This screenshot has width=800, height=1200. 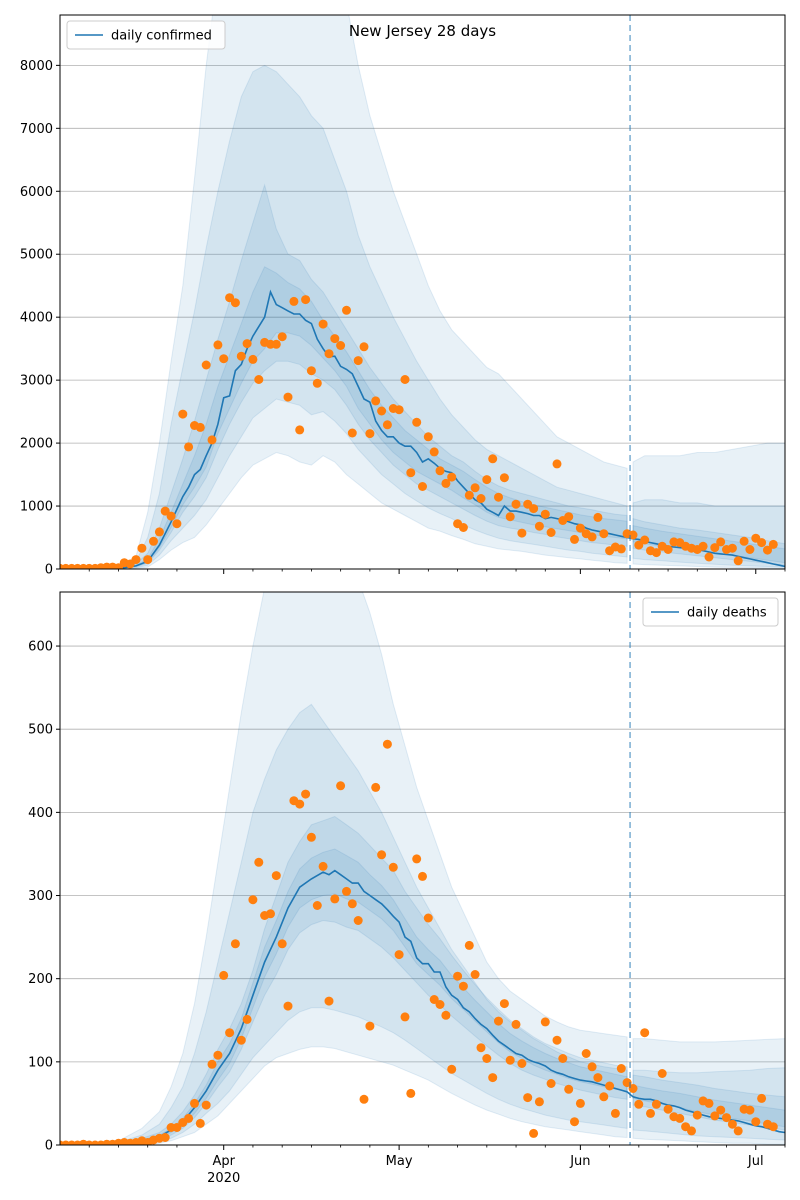 What do you see at coordinates (223, 1178) in the screenshot?
I see `x-tick-sublabel: 2020` at bounding box center [223, 1178].